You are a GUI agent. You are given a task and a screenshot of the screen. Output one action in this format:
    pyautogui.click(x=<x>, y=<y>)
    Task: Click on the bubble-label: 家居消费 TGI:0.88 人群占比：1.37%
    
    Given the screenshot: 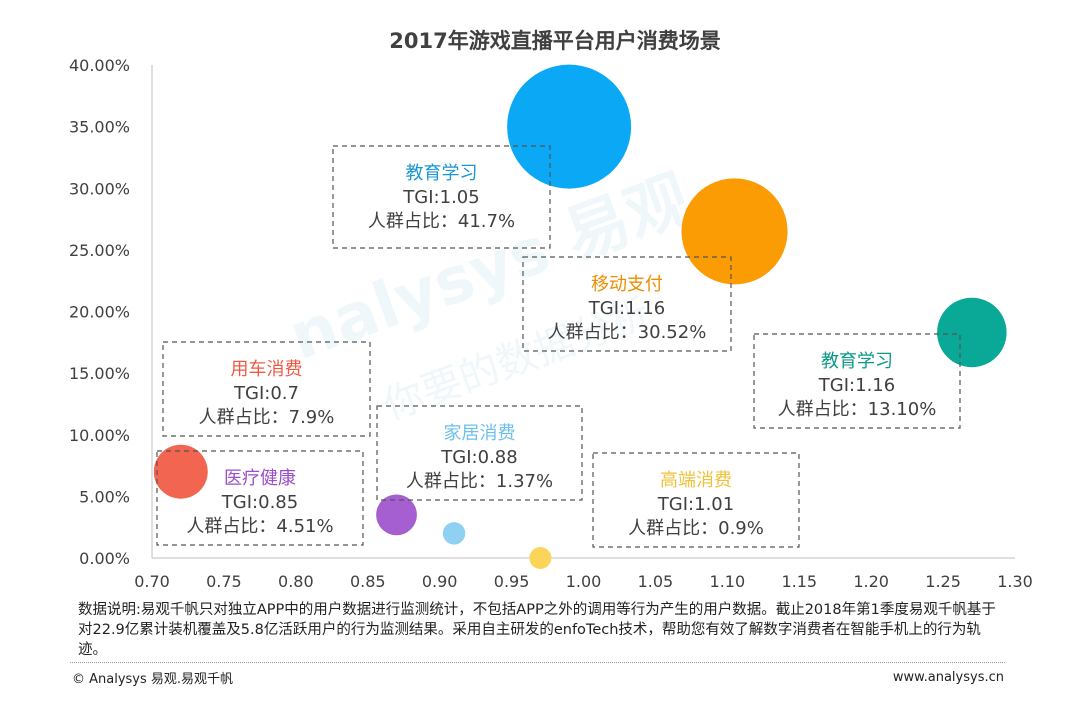 What is the action you would take?
    pyautogui.click(x=479, y=453)
    